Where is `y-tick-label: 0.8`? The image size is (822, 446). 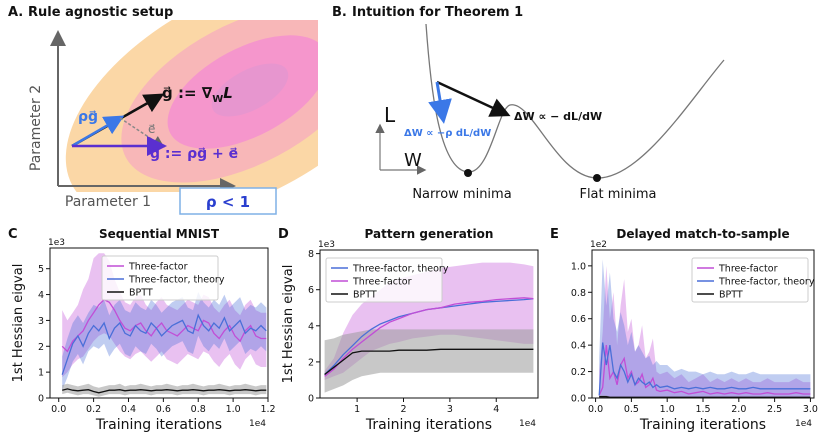
y-tick-label: 0.8 is located at coordinates (578, 293).